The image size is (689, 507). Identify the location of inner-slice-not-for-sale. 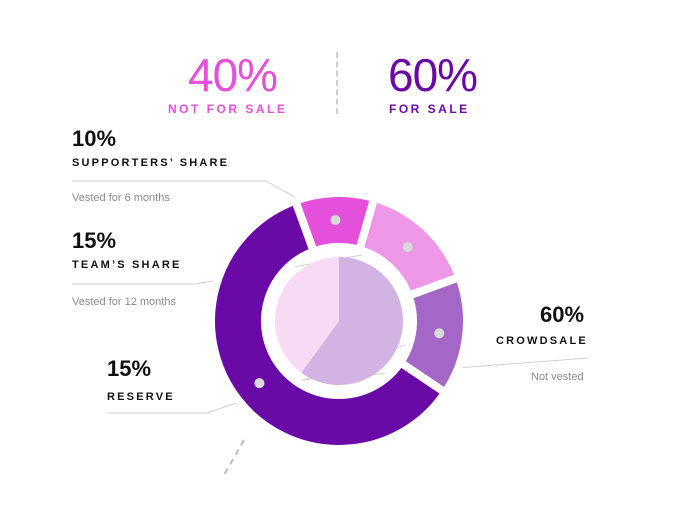
(306, 315).